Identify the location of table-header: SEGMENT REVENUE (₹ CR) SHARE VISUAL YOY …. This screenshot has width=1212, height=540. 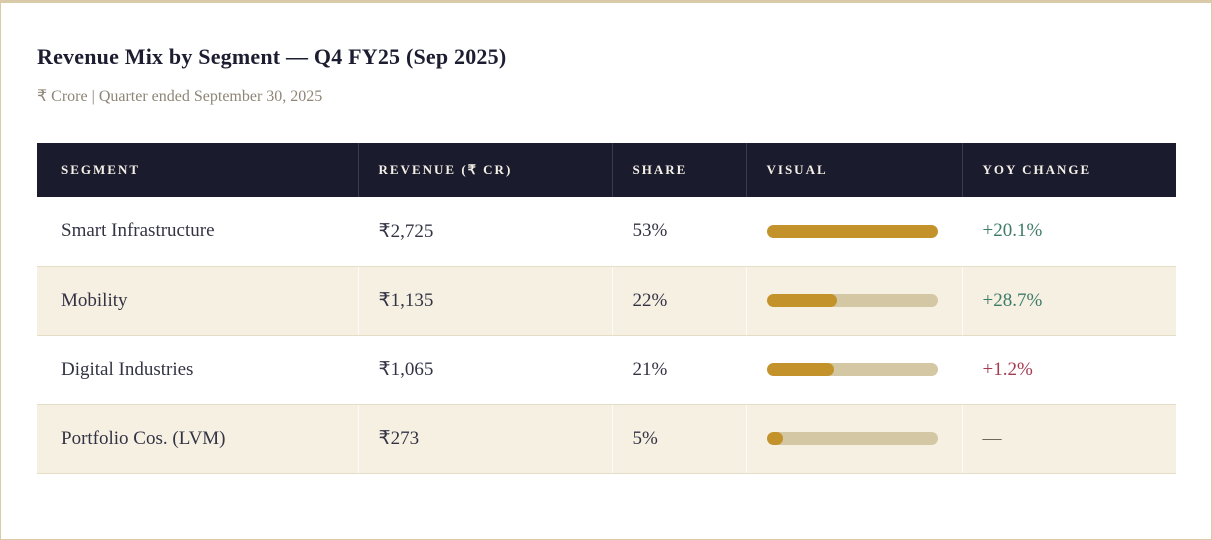
(606, 170).